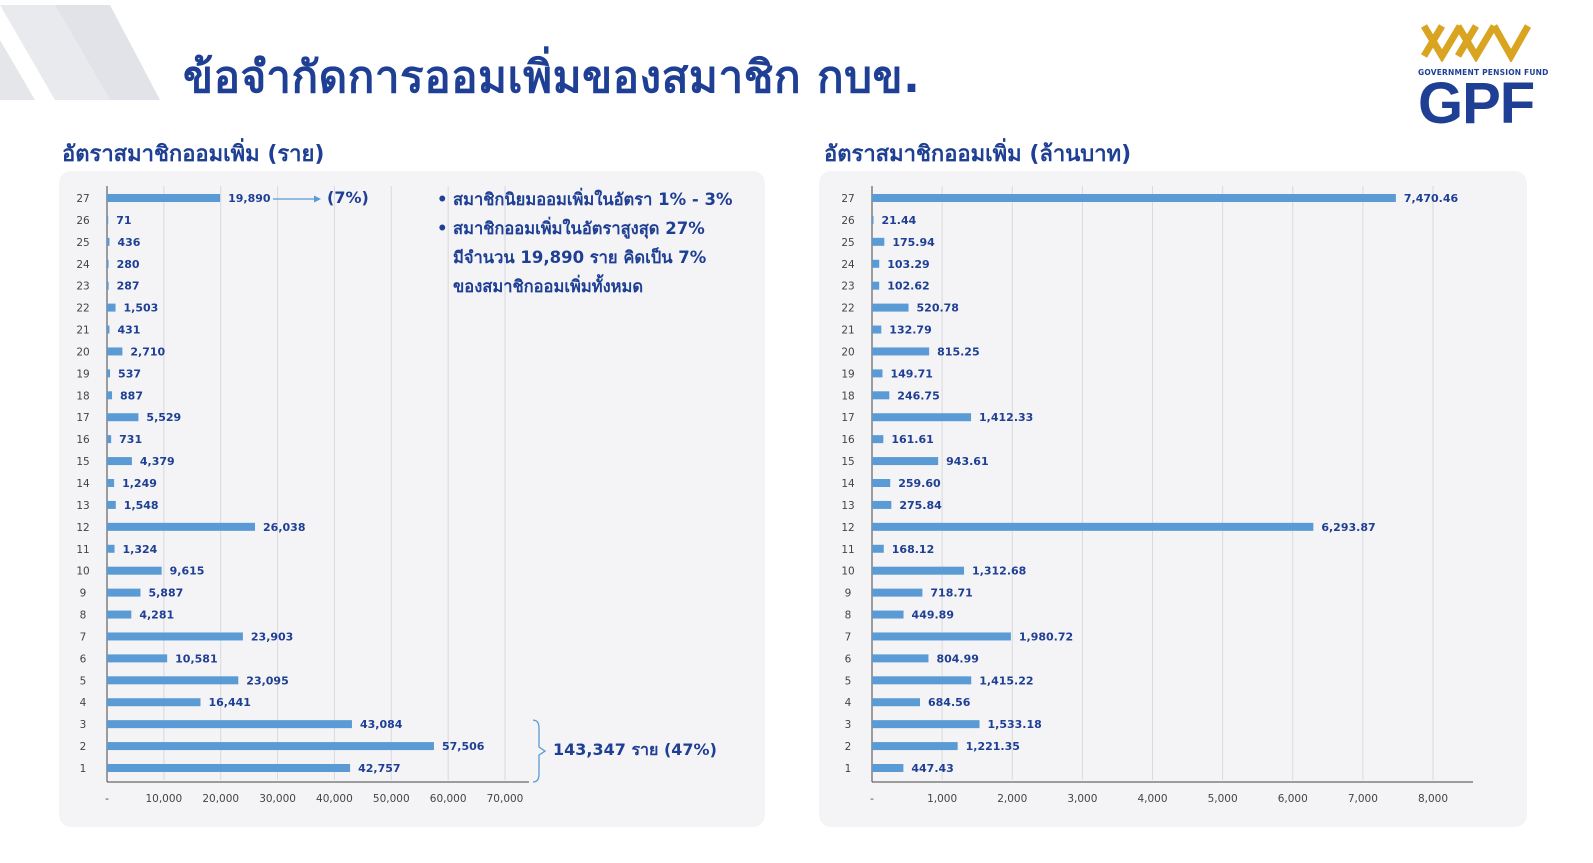 This screenshot has height=863, width=1593. What do you see at coordinates (1433, 799) in the screenshot?
I see `x-tick-label: 8,000` at bounding box center [1433, 799].